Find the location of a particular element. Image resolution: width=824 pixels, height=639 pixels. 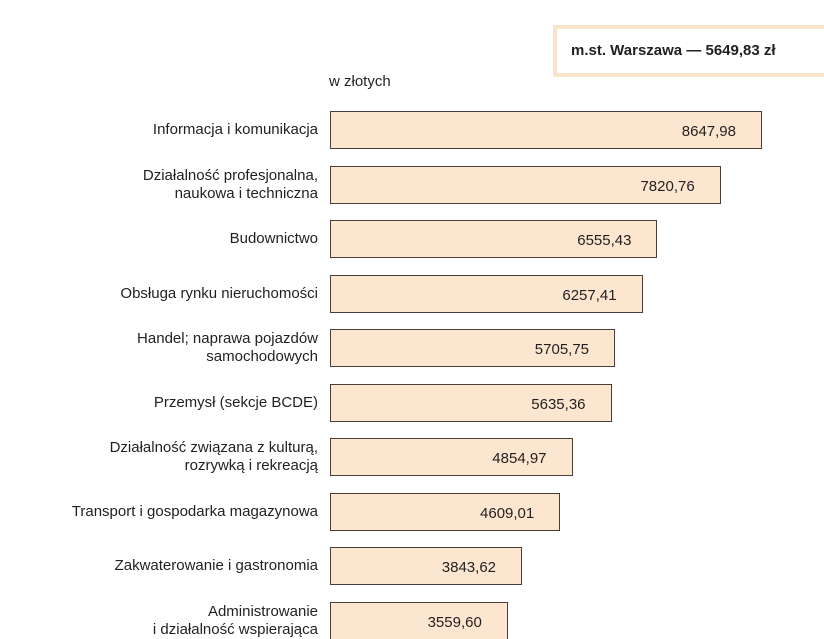

value-label: 5635,36 is located at coordinates (558, 404).